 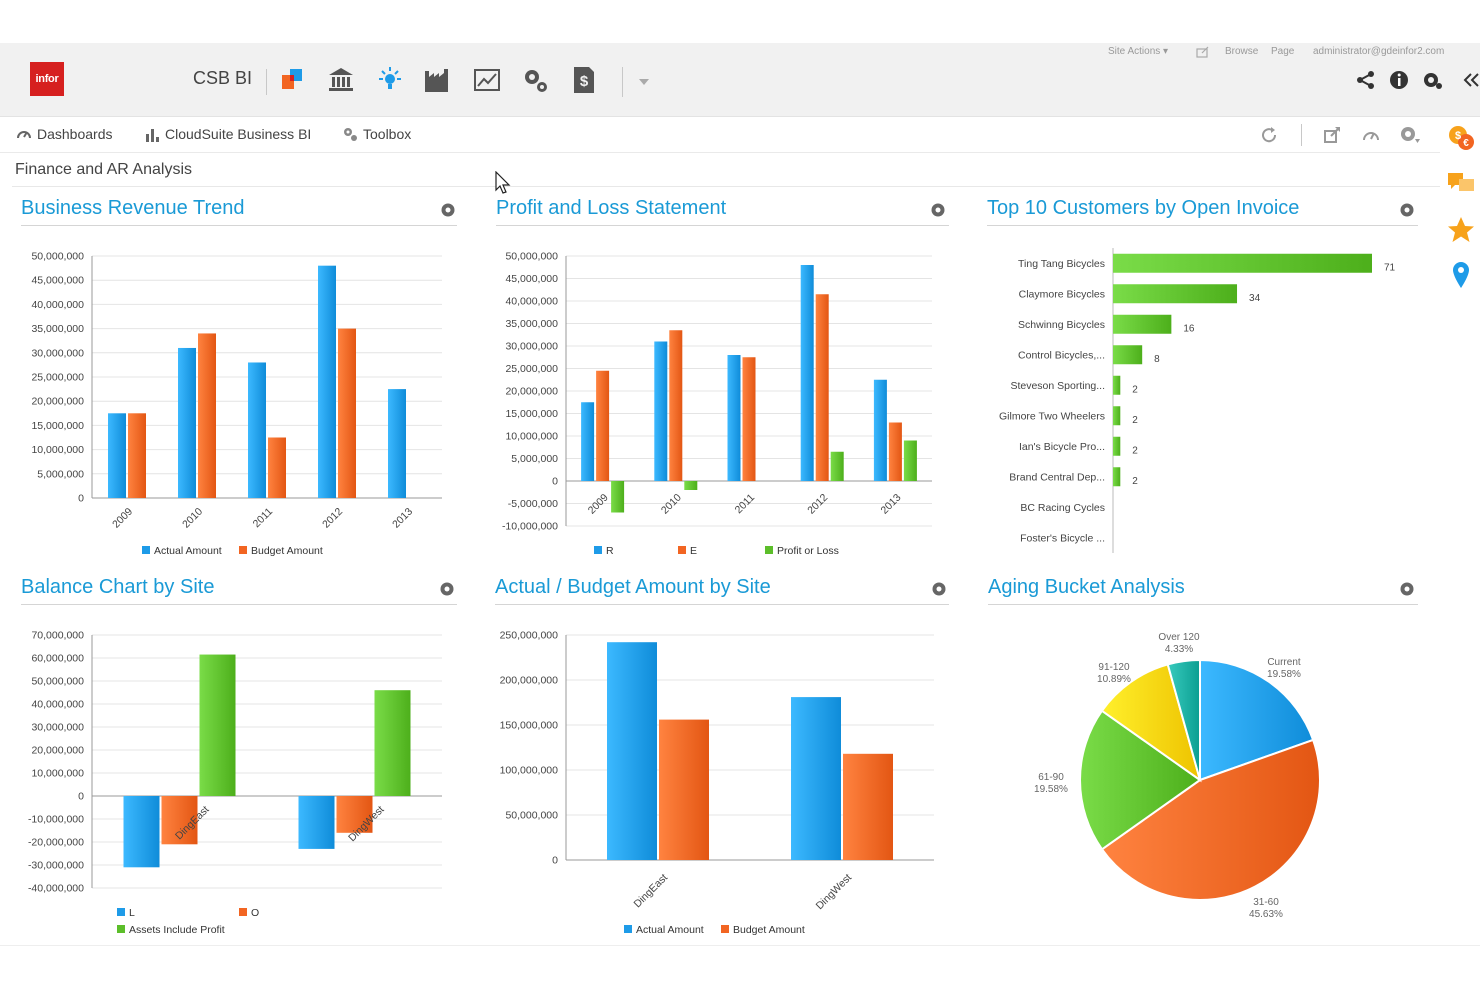 I want to click on settings-gears-icon, so click(x=535, y=80).